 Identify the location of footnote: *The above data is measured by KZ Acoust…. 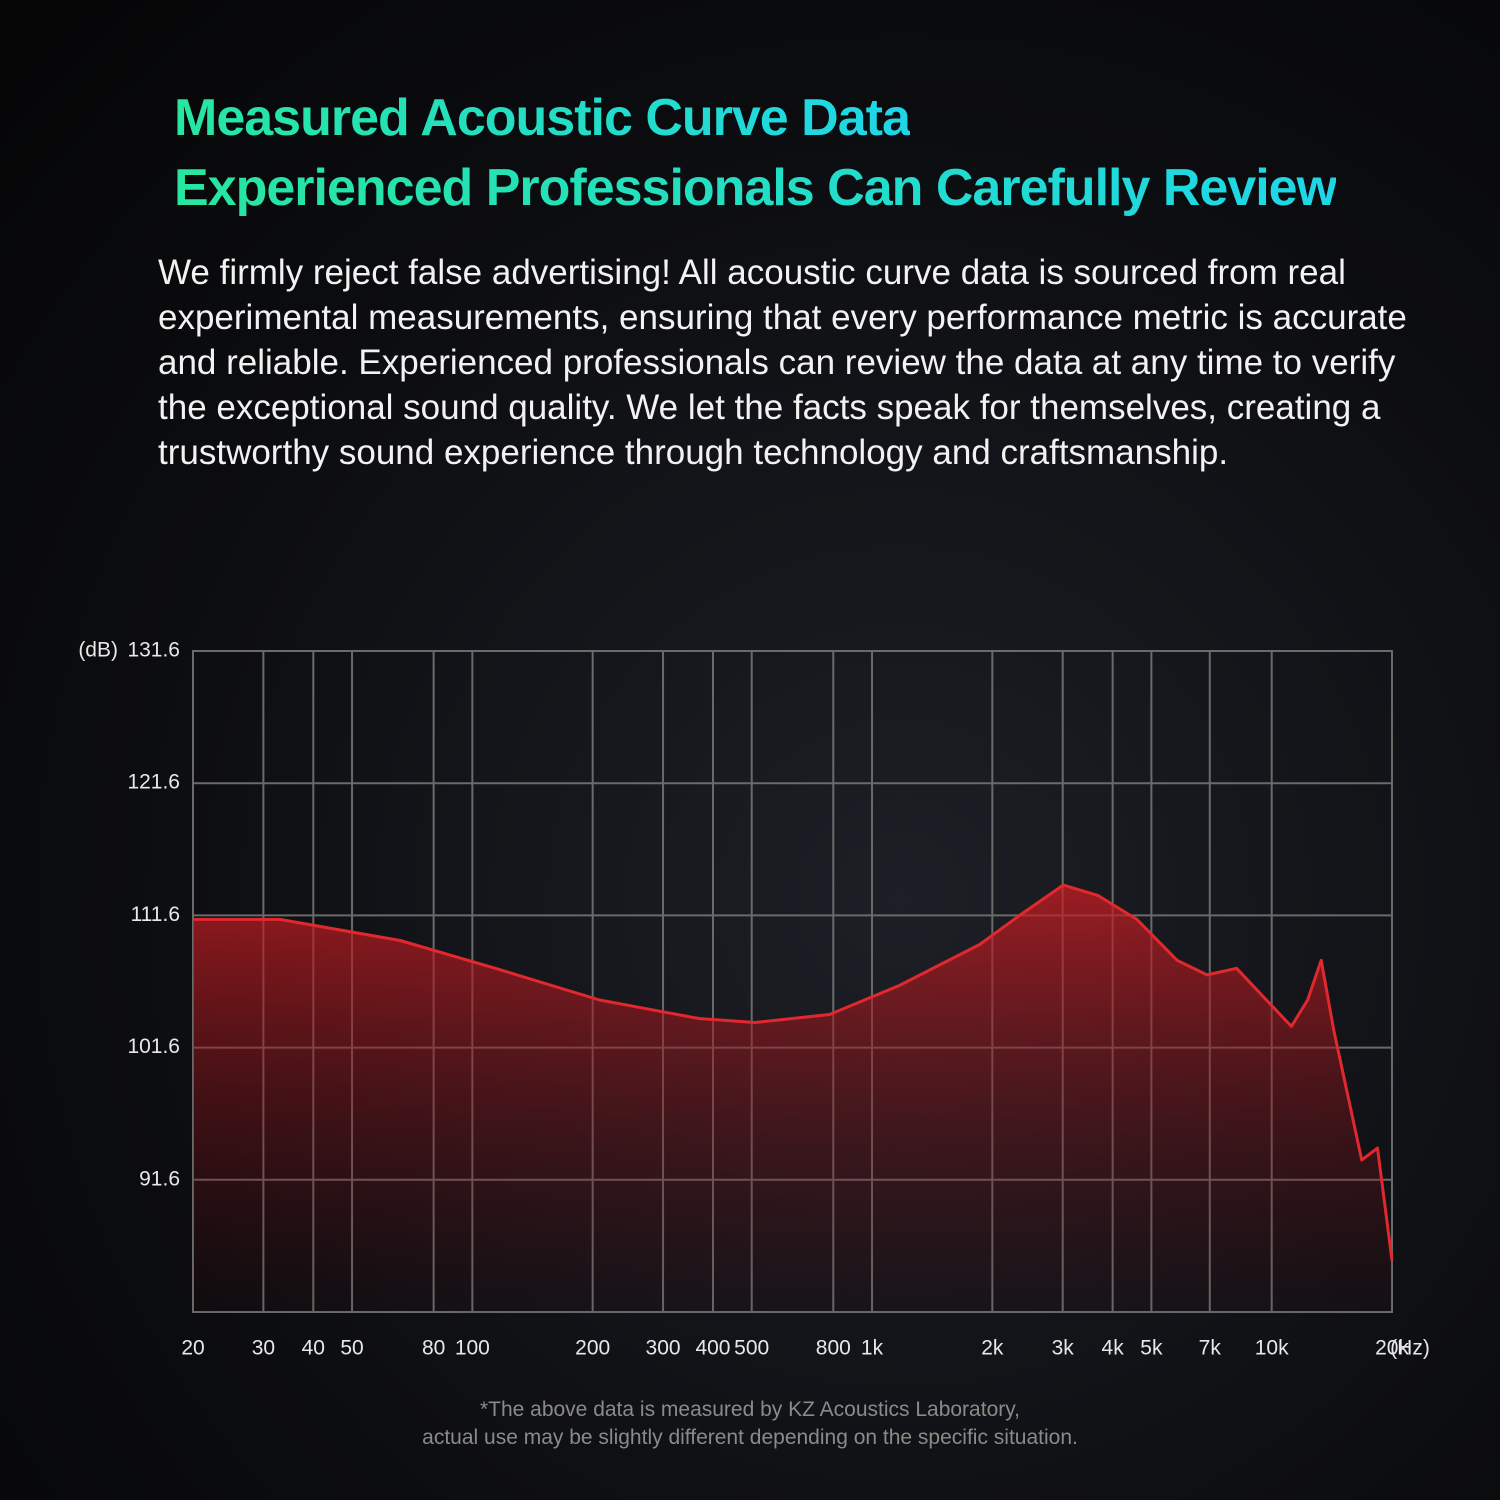
(750, 1409).